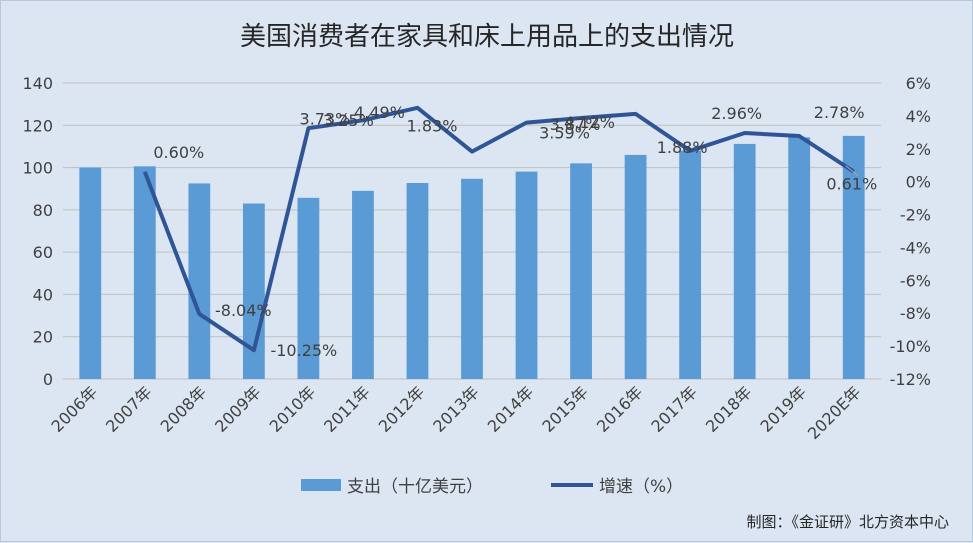 The image size is (973, 543). What do you see at coordinates (75, 409) in the screenshot?
I see `x-tick-label: 2006年` at bounding box center [75, 409].